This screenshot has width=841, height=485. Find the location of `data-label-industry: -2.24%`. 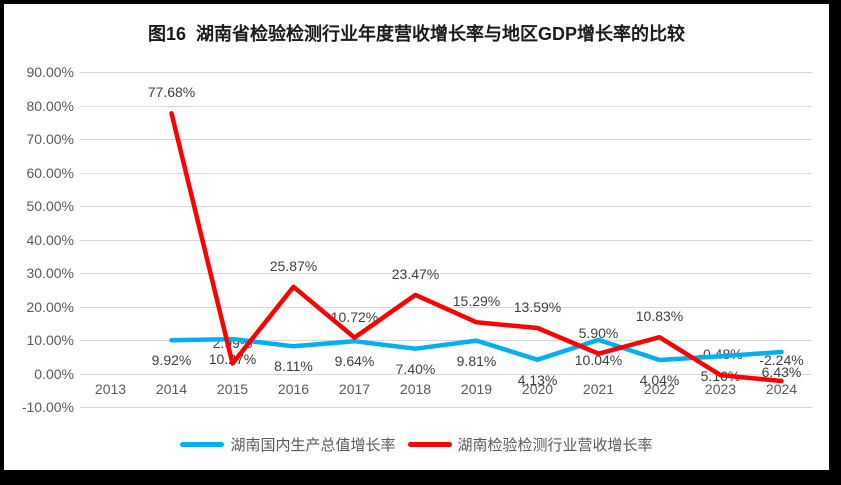

data-label-industry: -2.24% is located at coordinates (781, 360).